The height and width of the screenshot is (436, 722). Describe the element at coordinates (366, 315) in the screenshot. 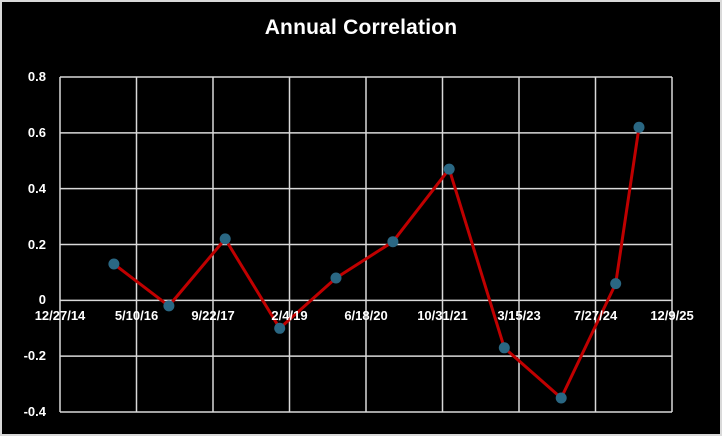

I see `x-tick-label: 6/18/20` at that location.